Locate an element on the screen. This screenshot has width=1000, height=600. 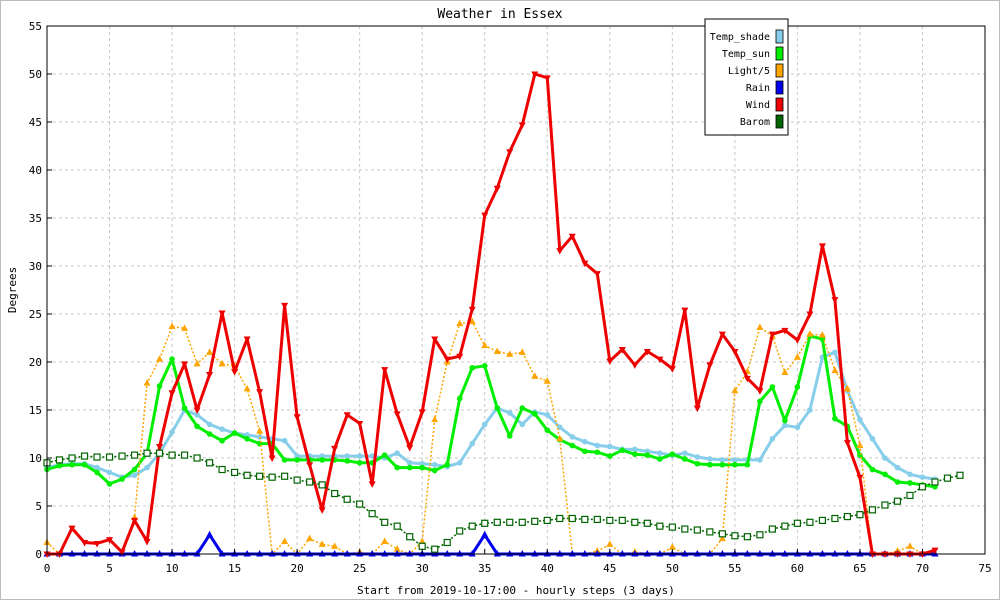
y-tick-label: 0 is located at coordinates (38, 554).